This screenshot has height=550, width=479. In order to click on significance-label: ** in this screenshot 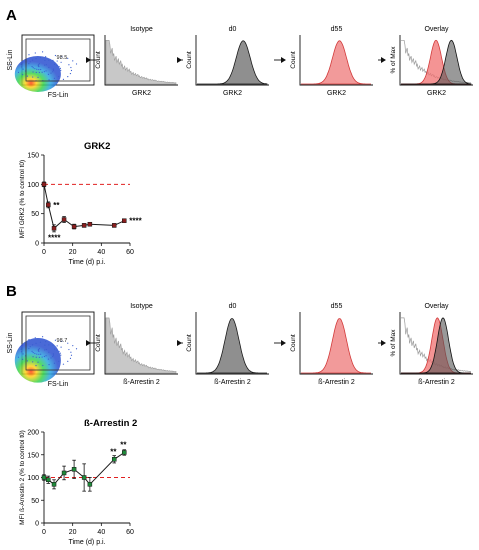, I will do `click(123, 444)`.